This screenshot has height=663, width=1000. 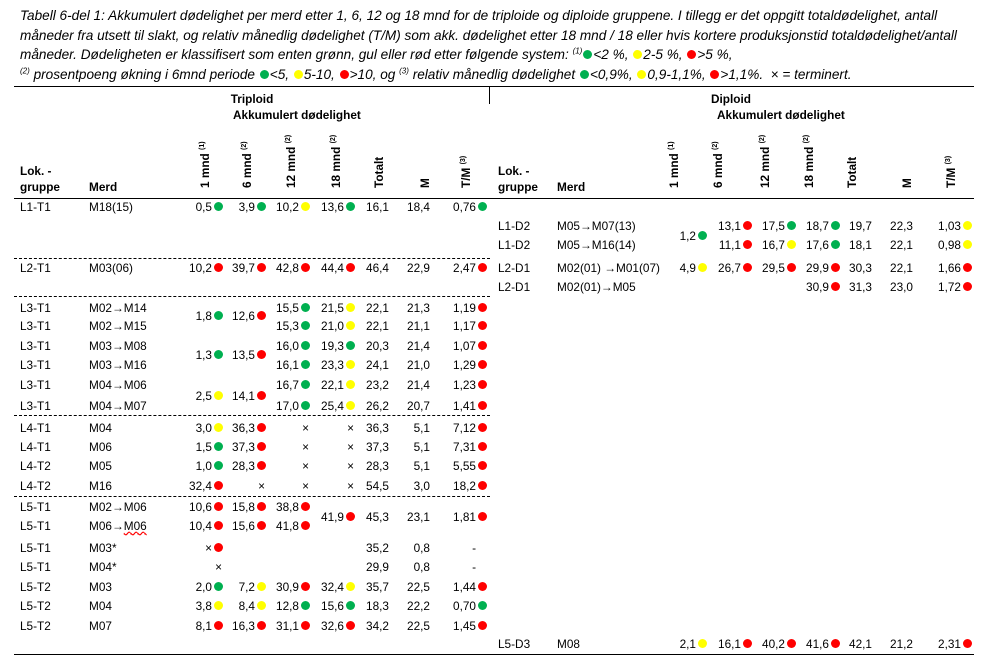 What do you see at coordinates (729, 644) in the screenshot?
I see `diploid-m6-cell: 16,1` at bounding box center [729, 644].